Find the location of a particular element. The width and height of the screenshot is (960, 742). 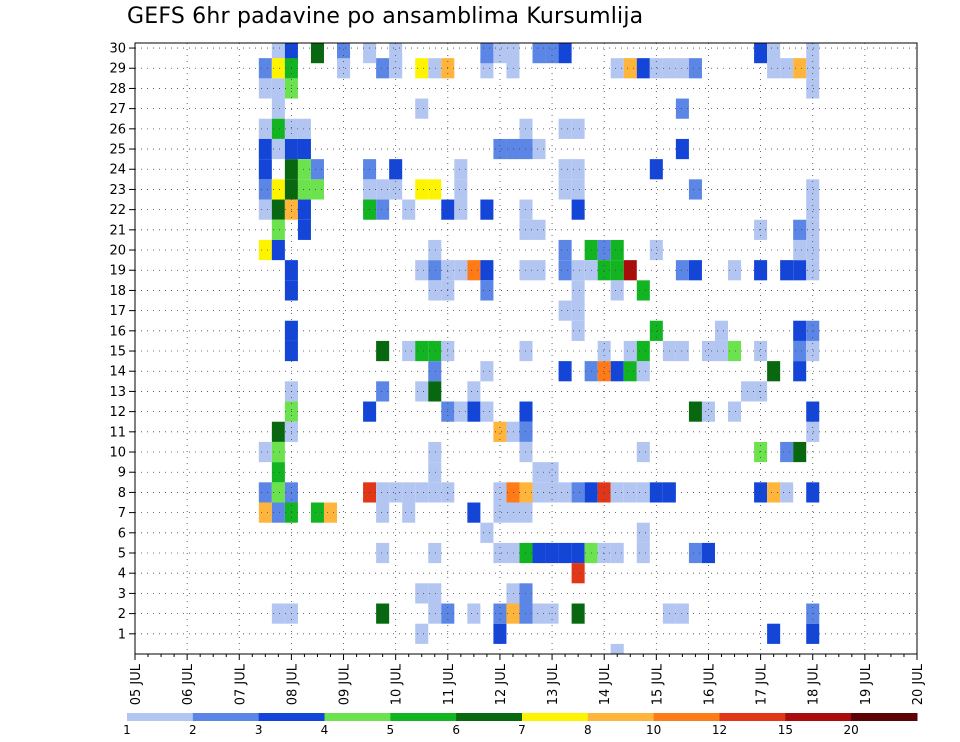

x-tick-label: 14 JUL is located at coordinates (605, 684).